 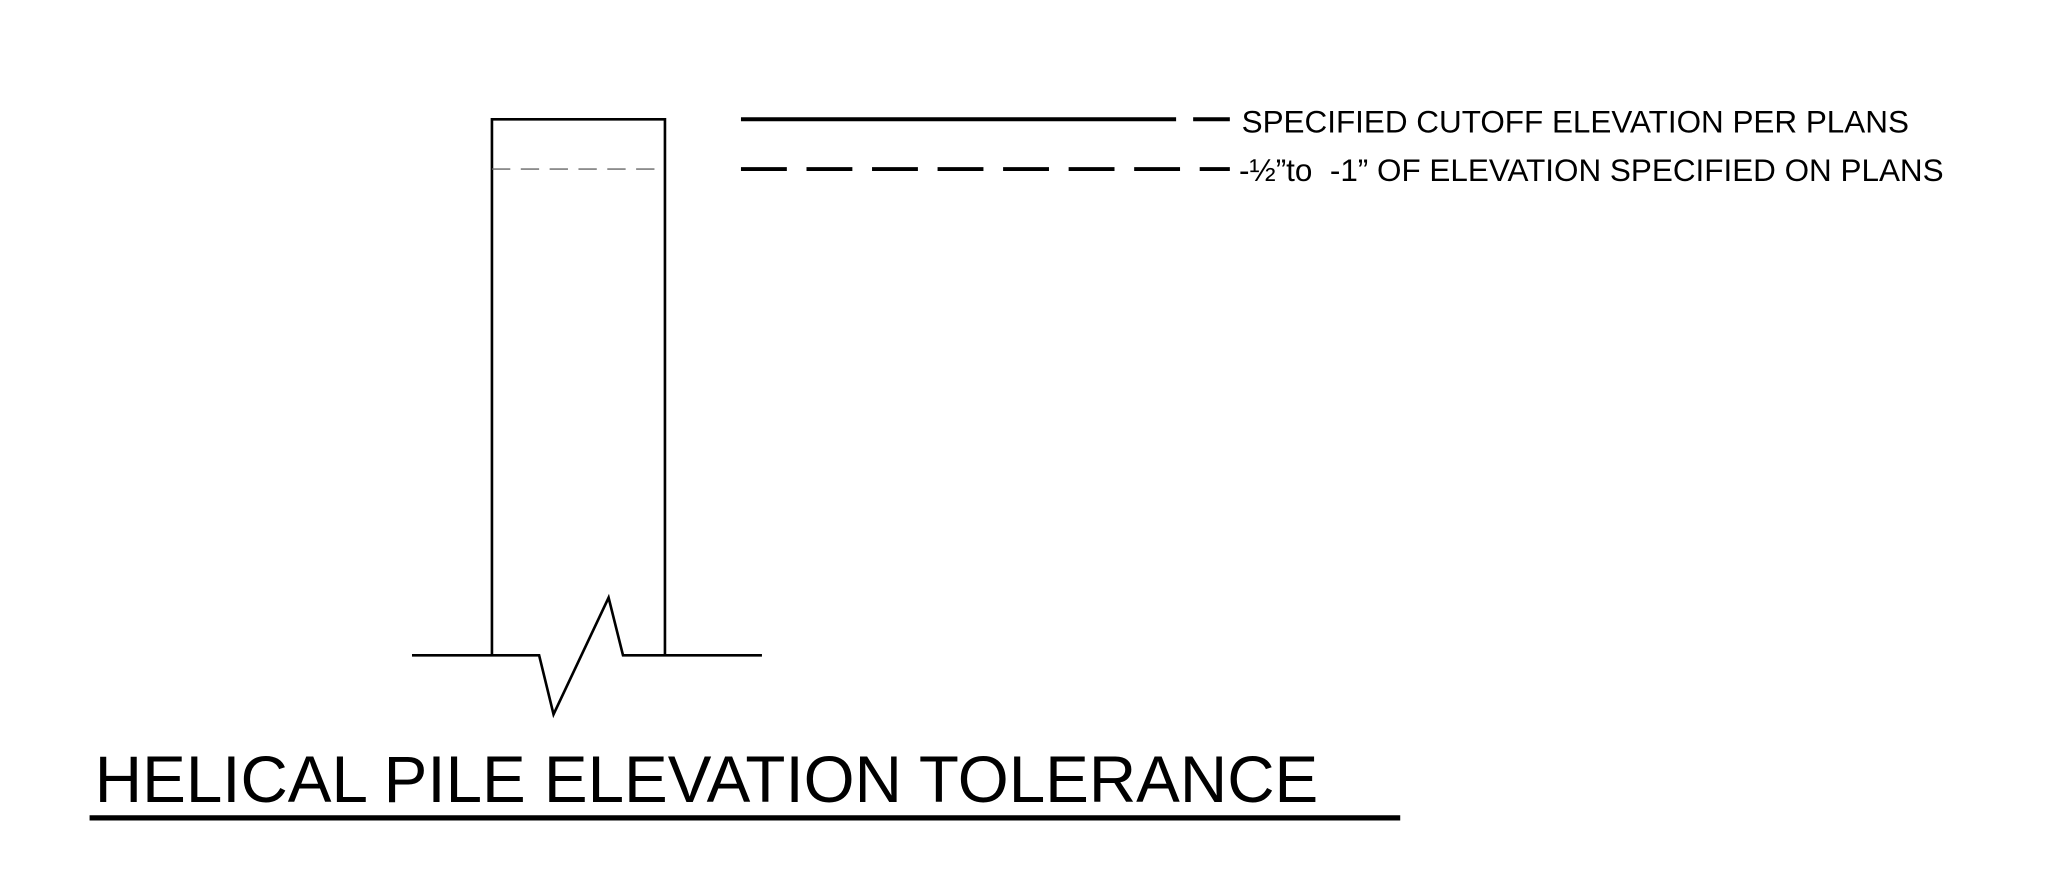 I want to click on legend-label: SPECIFIED CUTOFF ELEVATION PER PLANS, so click(x=1575, y=121).